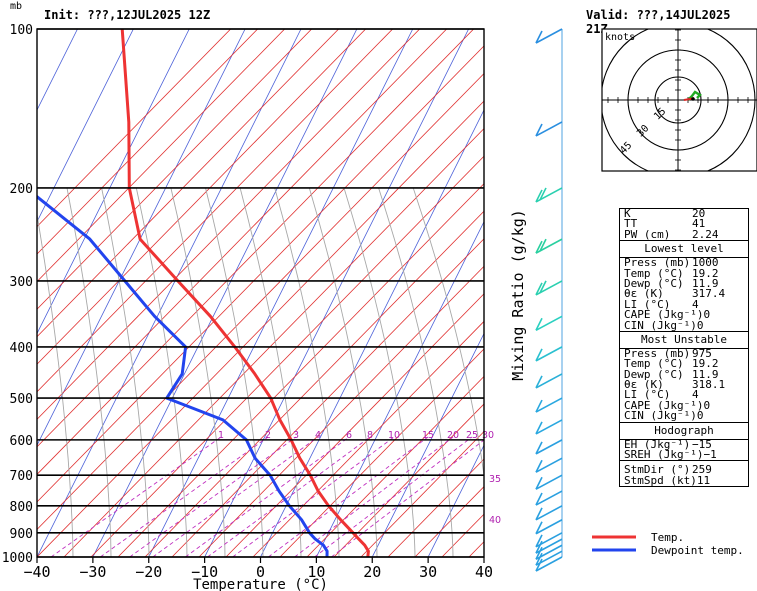 The image size is (757, 591). I want to click on init-time-label: Init: ???,12JUL2025 12Z, so click(127, 15).